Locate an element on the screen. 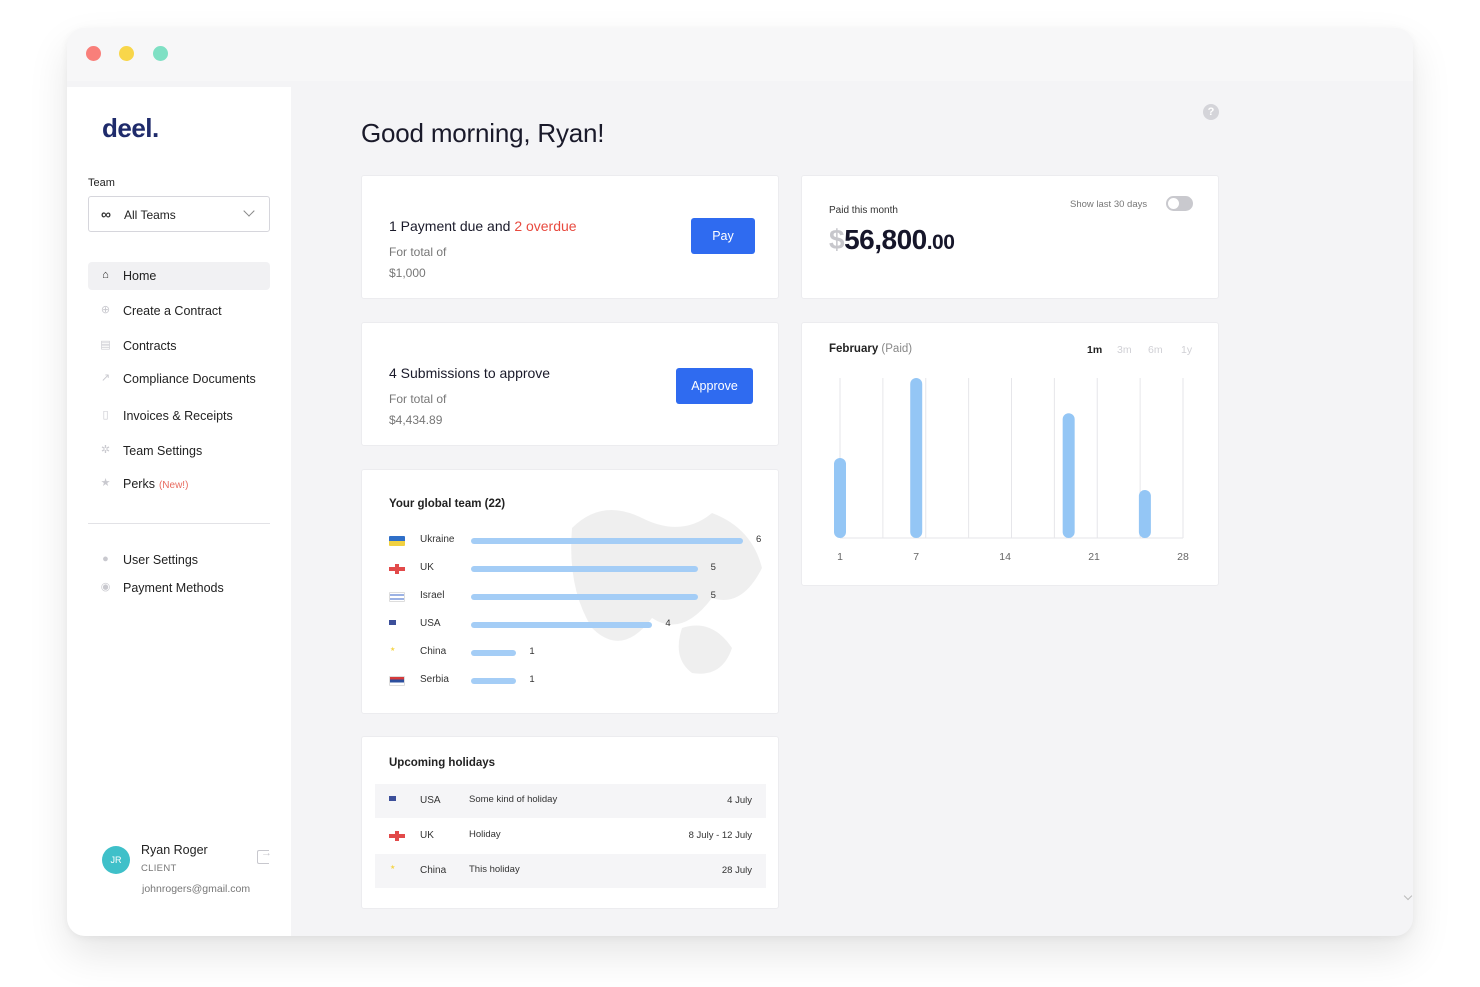  minimize-window-button is located at coordinates (126, 53).